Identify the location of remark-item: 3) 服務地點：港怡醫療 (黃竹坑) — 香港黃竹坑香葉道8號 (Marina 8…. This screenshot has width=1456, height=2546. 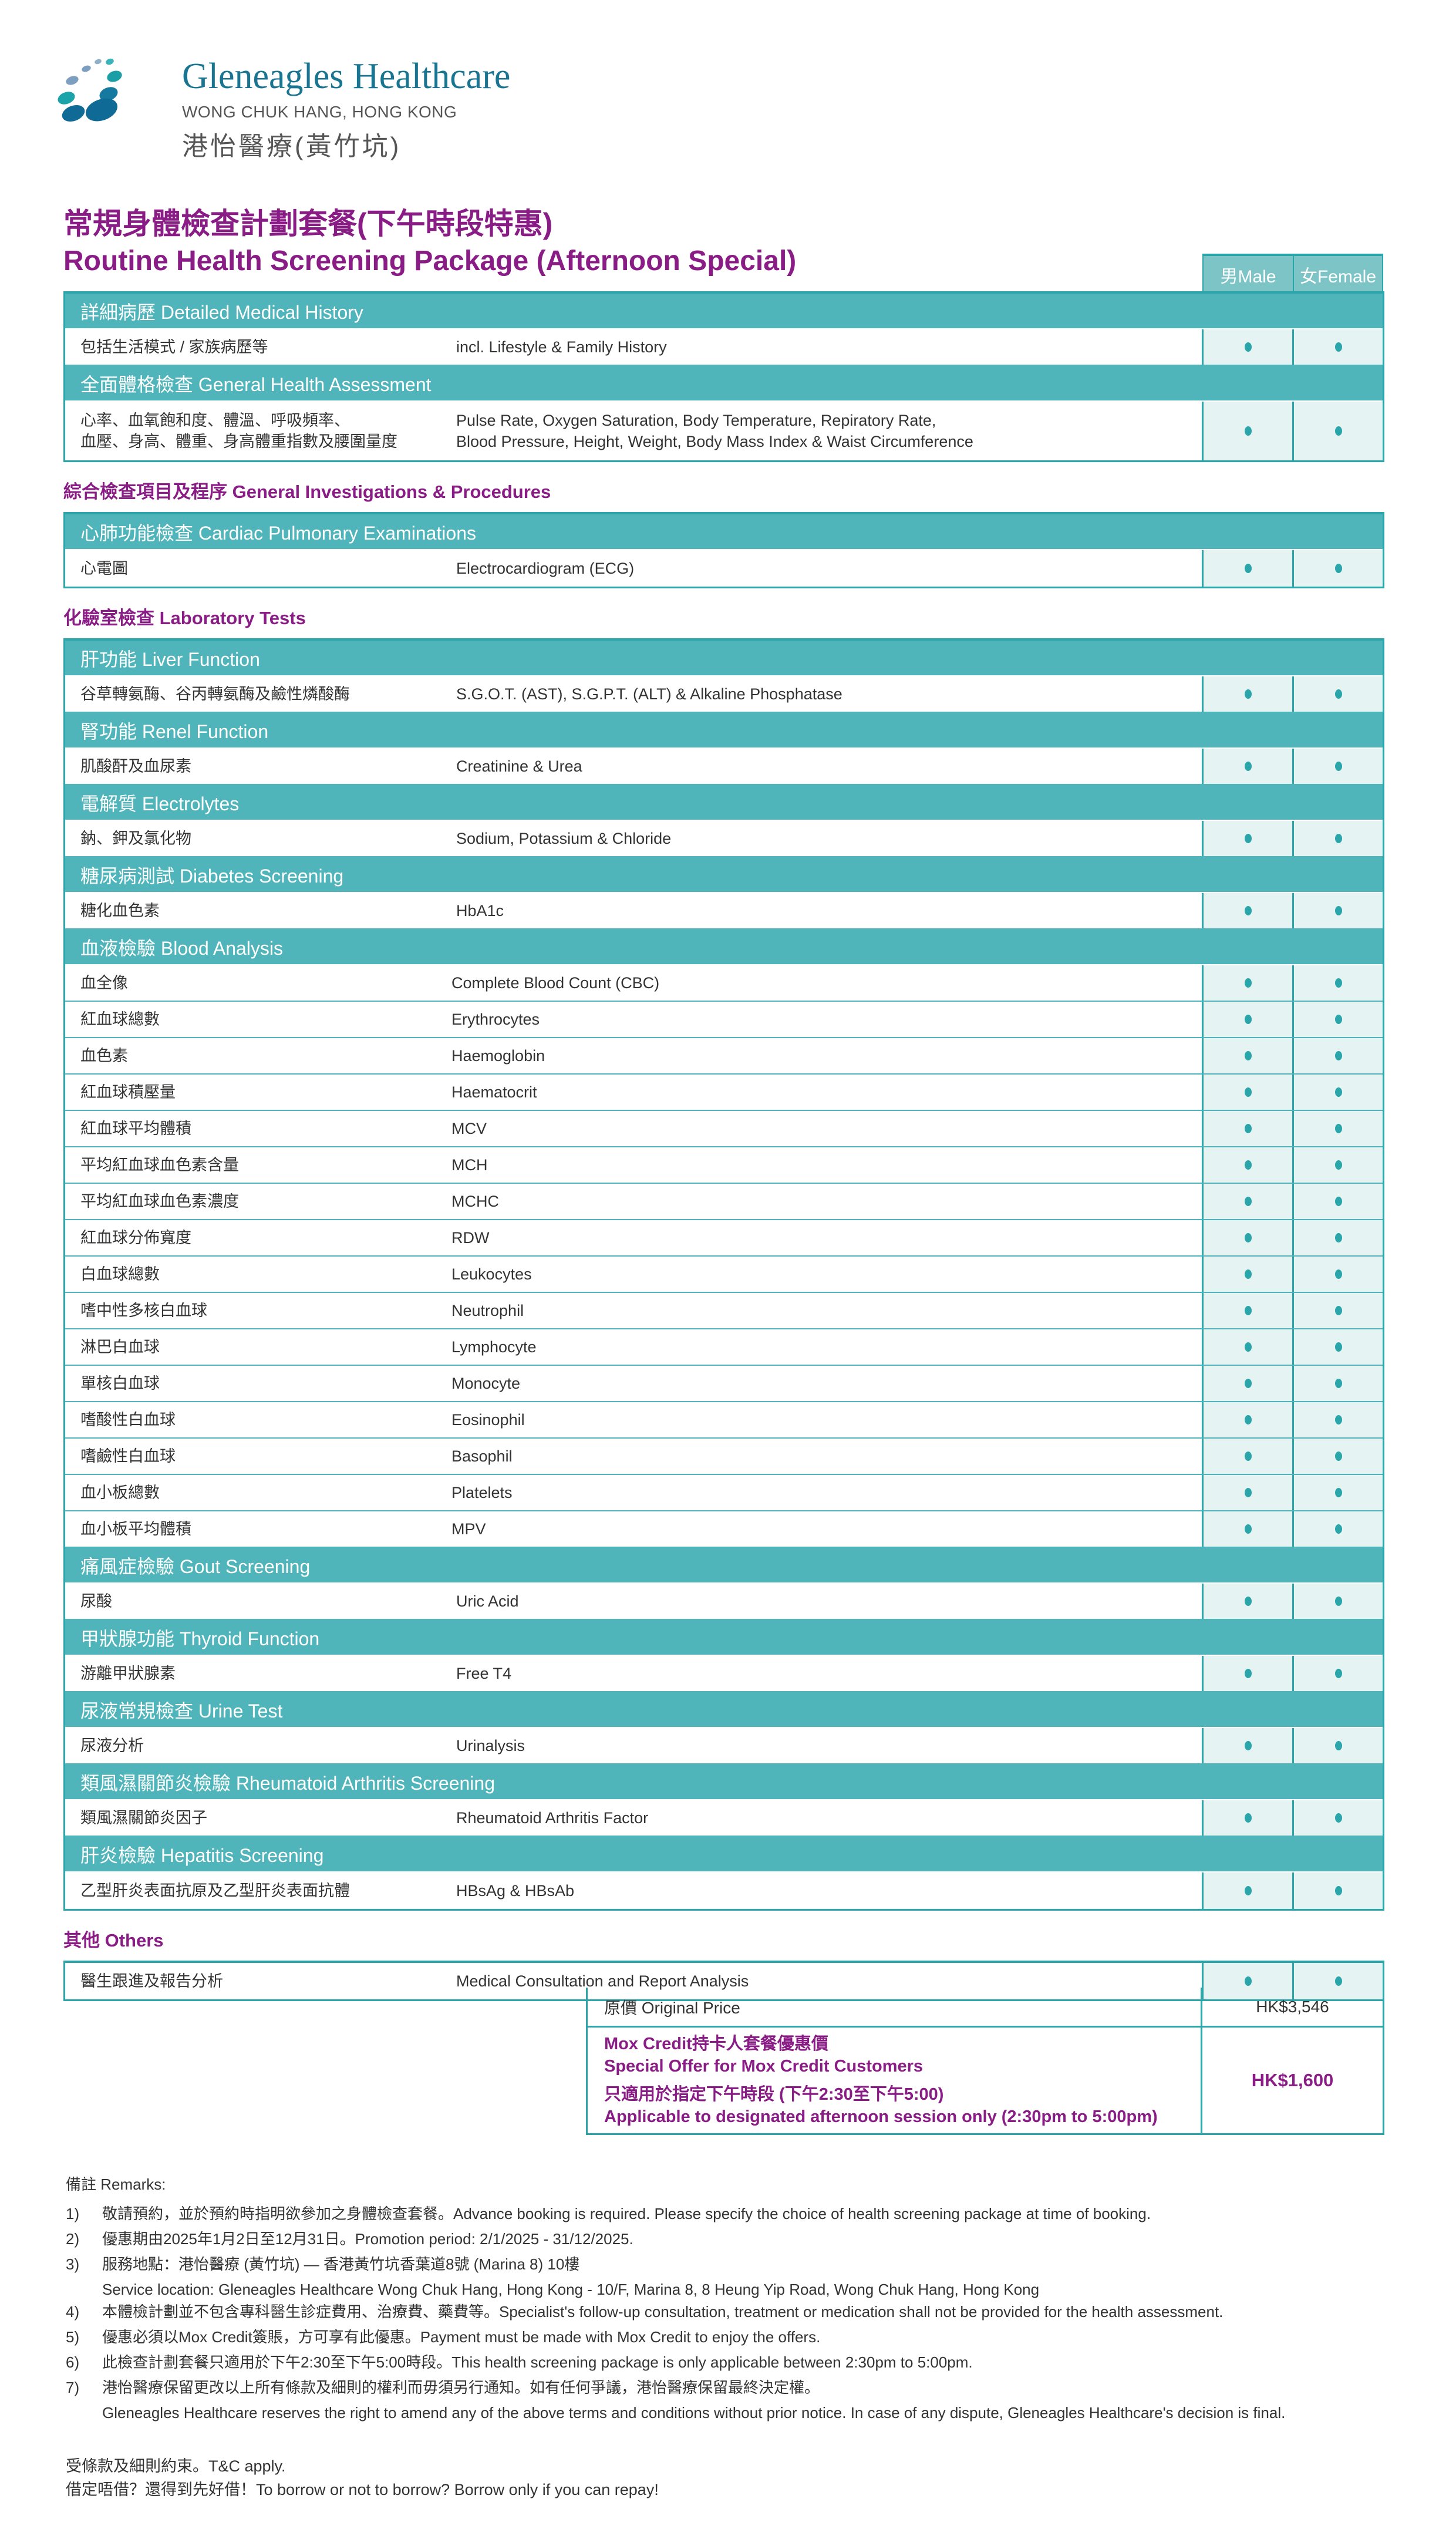
(729, 2275).